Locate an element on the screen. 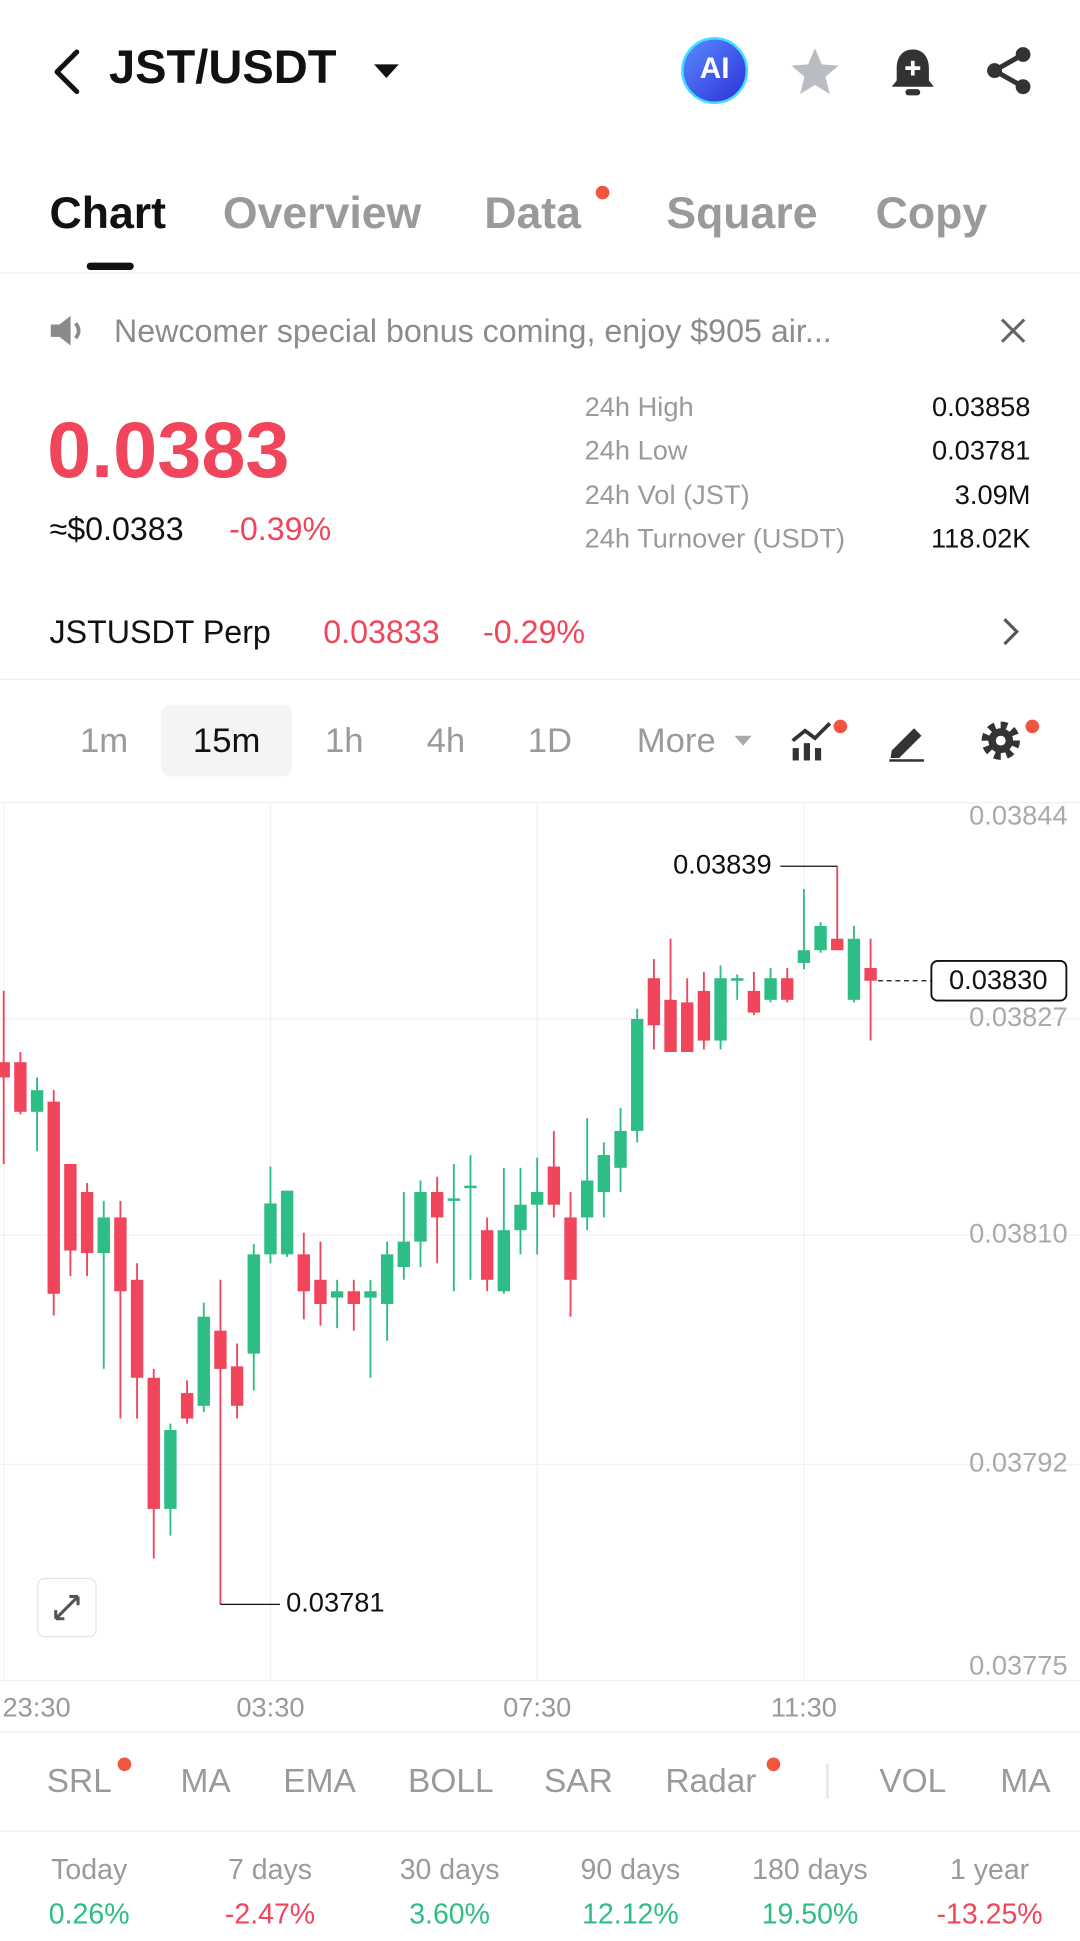 This screenshot has height=1941, width=1080. tab-indicator is located at coordinates (110, 266).